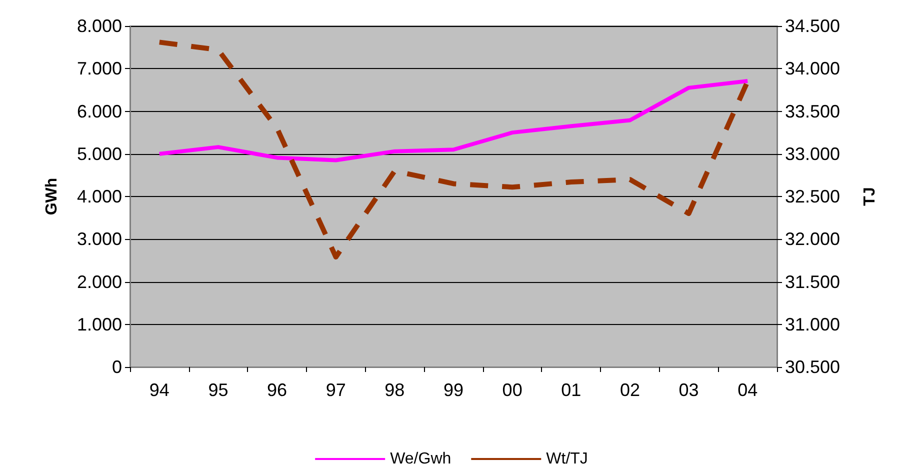 The width and height of the screenshot is (903, 474). Describe the element at coordinates (99, 324) in the screenshot. I see `y-tick-label: 1.000` at that location.